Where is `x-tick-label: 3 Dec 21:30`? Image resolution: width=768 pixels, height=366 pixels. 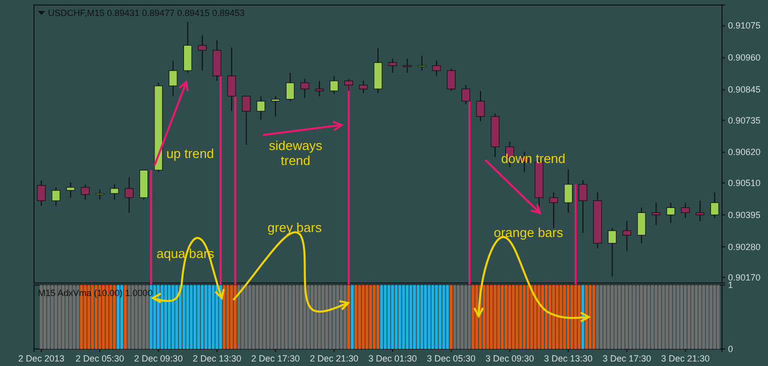 x-tick-label: 3 Dec 21:30 is located at coordinates (685, 358).